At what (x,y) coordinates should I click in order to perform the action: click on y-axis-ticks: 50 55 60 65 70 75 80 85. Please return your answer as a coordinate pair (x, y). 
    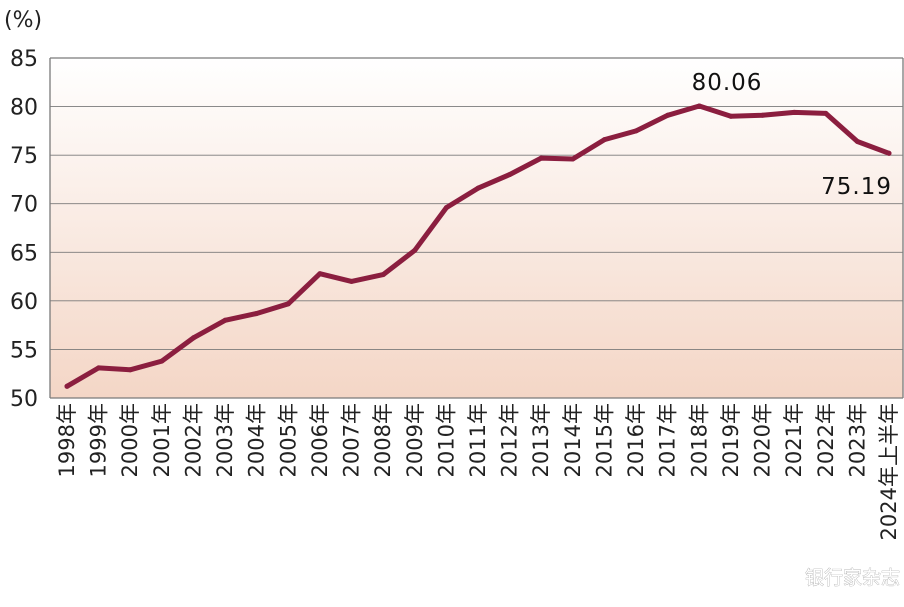
    Looking at the image, I should click on (24, 229).